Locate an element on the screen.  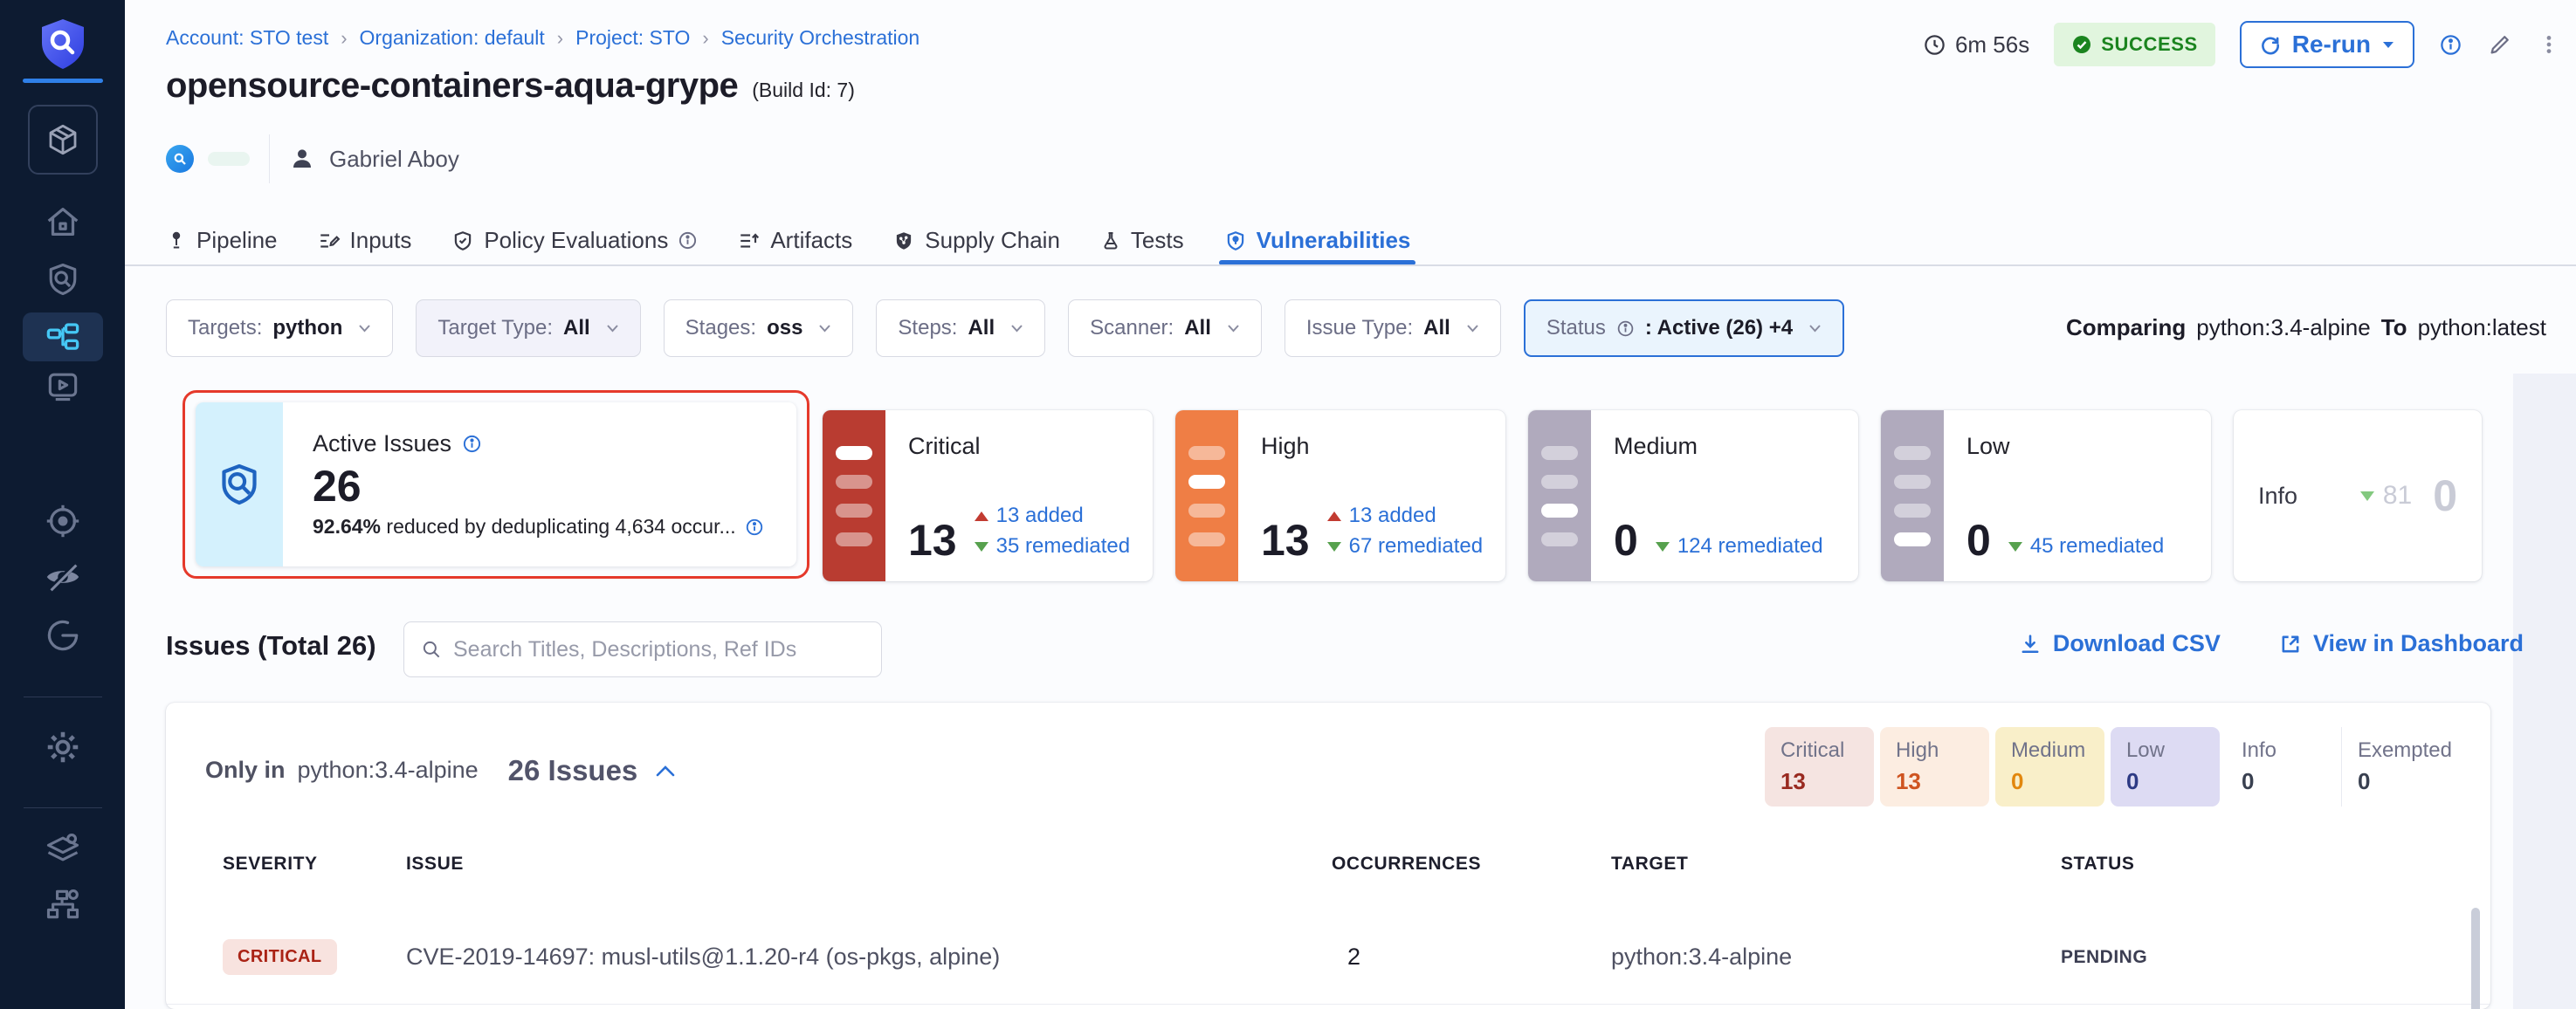
active-issues-label: Active Issues is located at coordinates (382, 443).